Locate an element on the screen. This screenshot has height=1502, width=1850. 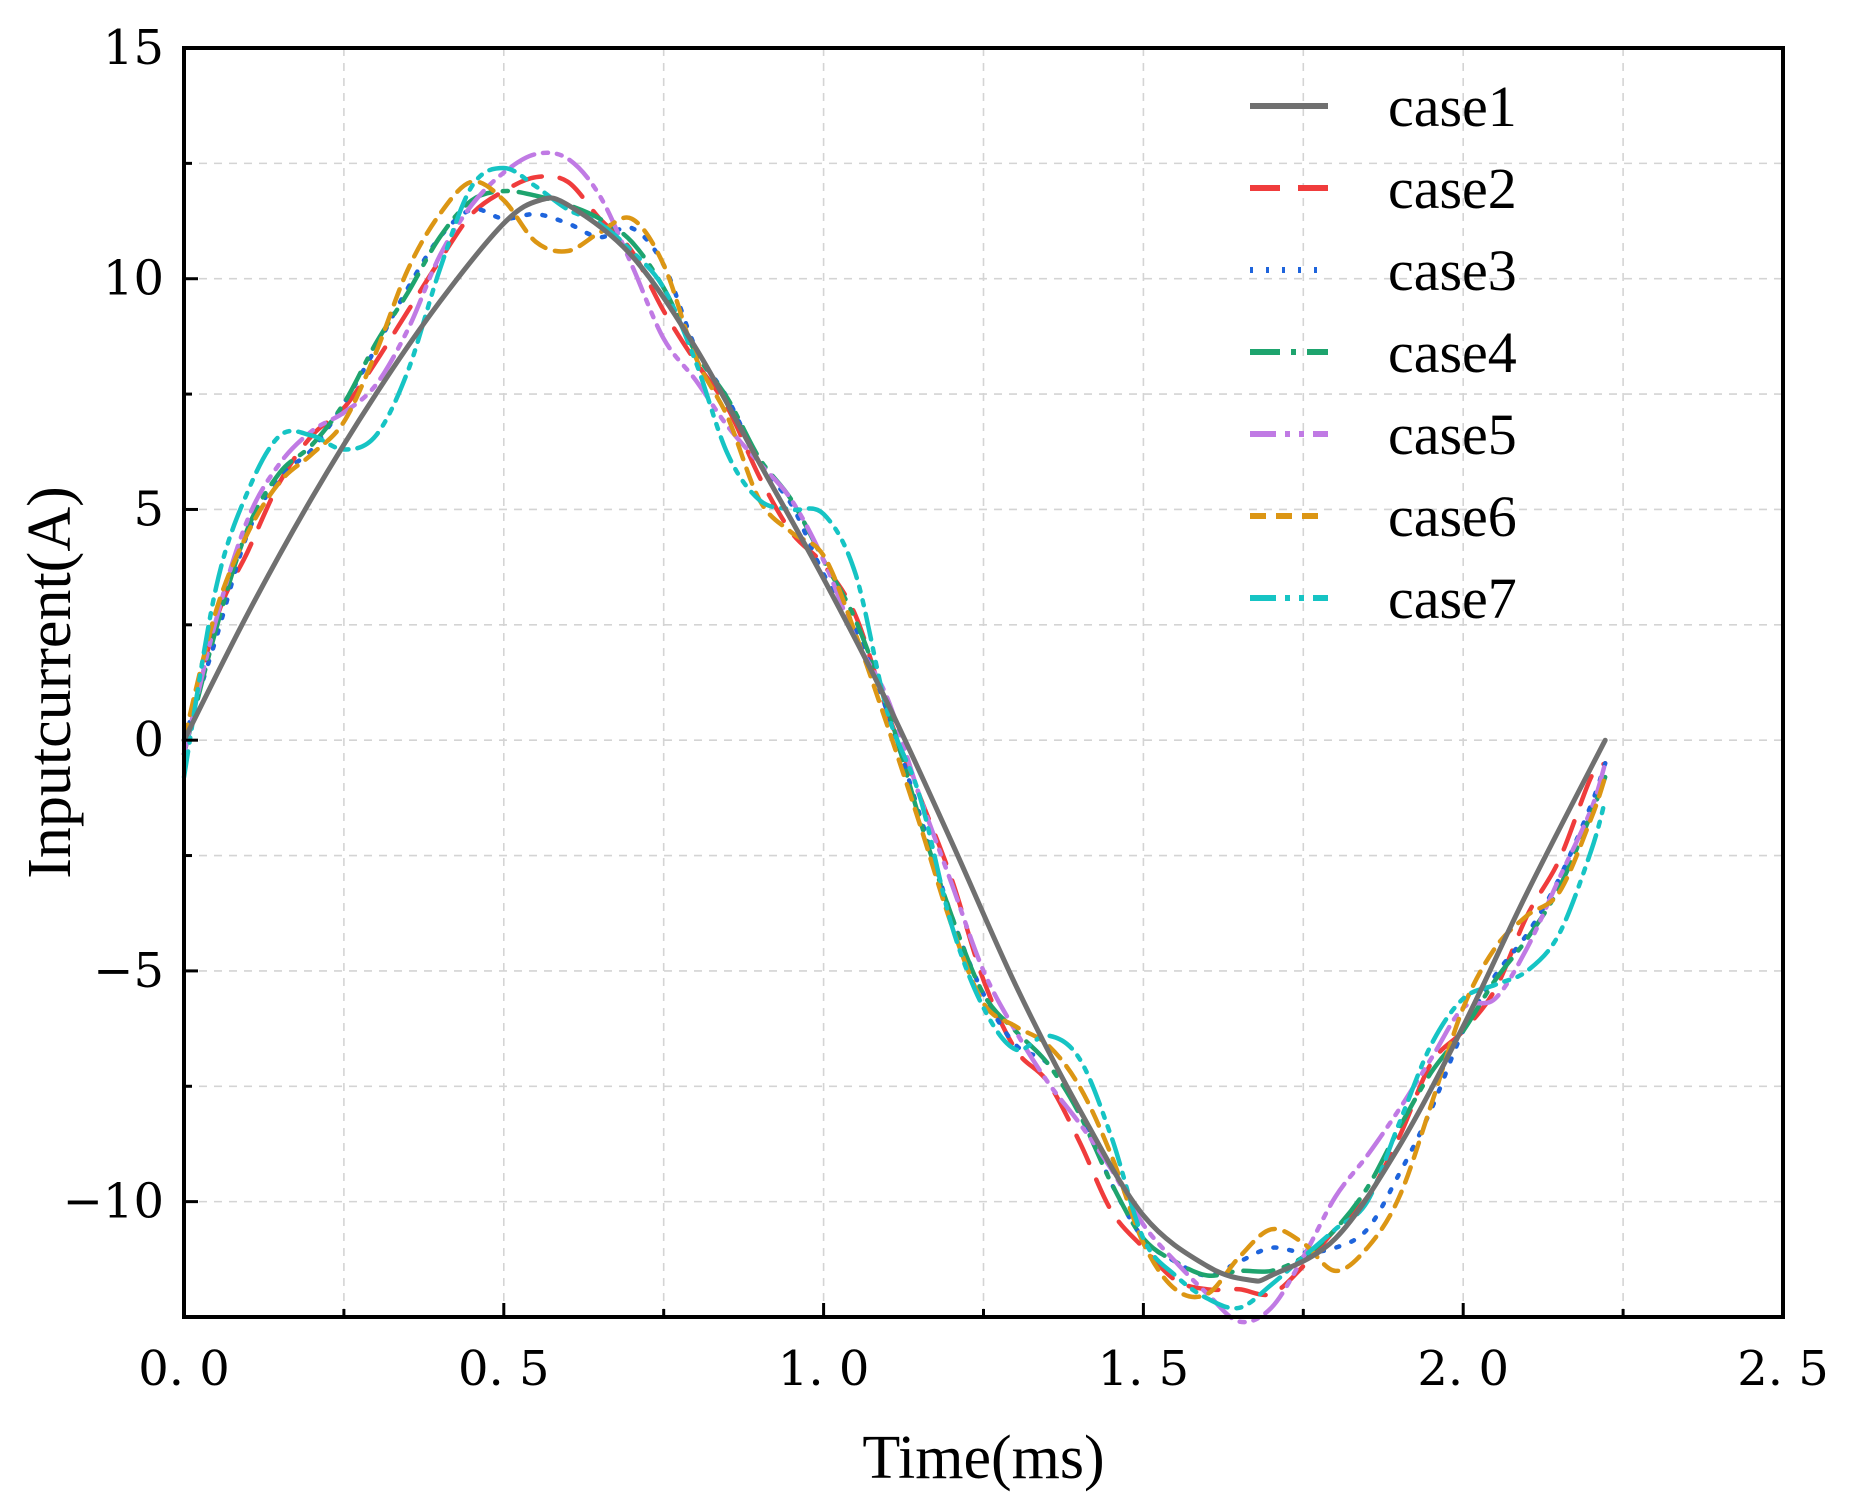
legend: case1 case2 case3 case4 case5 case6 case7 is located at coordinates (1383, 352).